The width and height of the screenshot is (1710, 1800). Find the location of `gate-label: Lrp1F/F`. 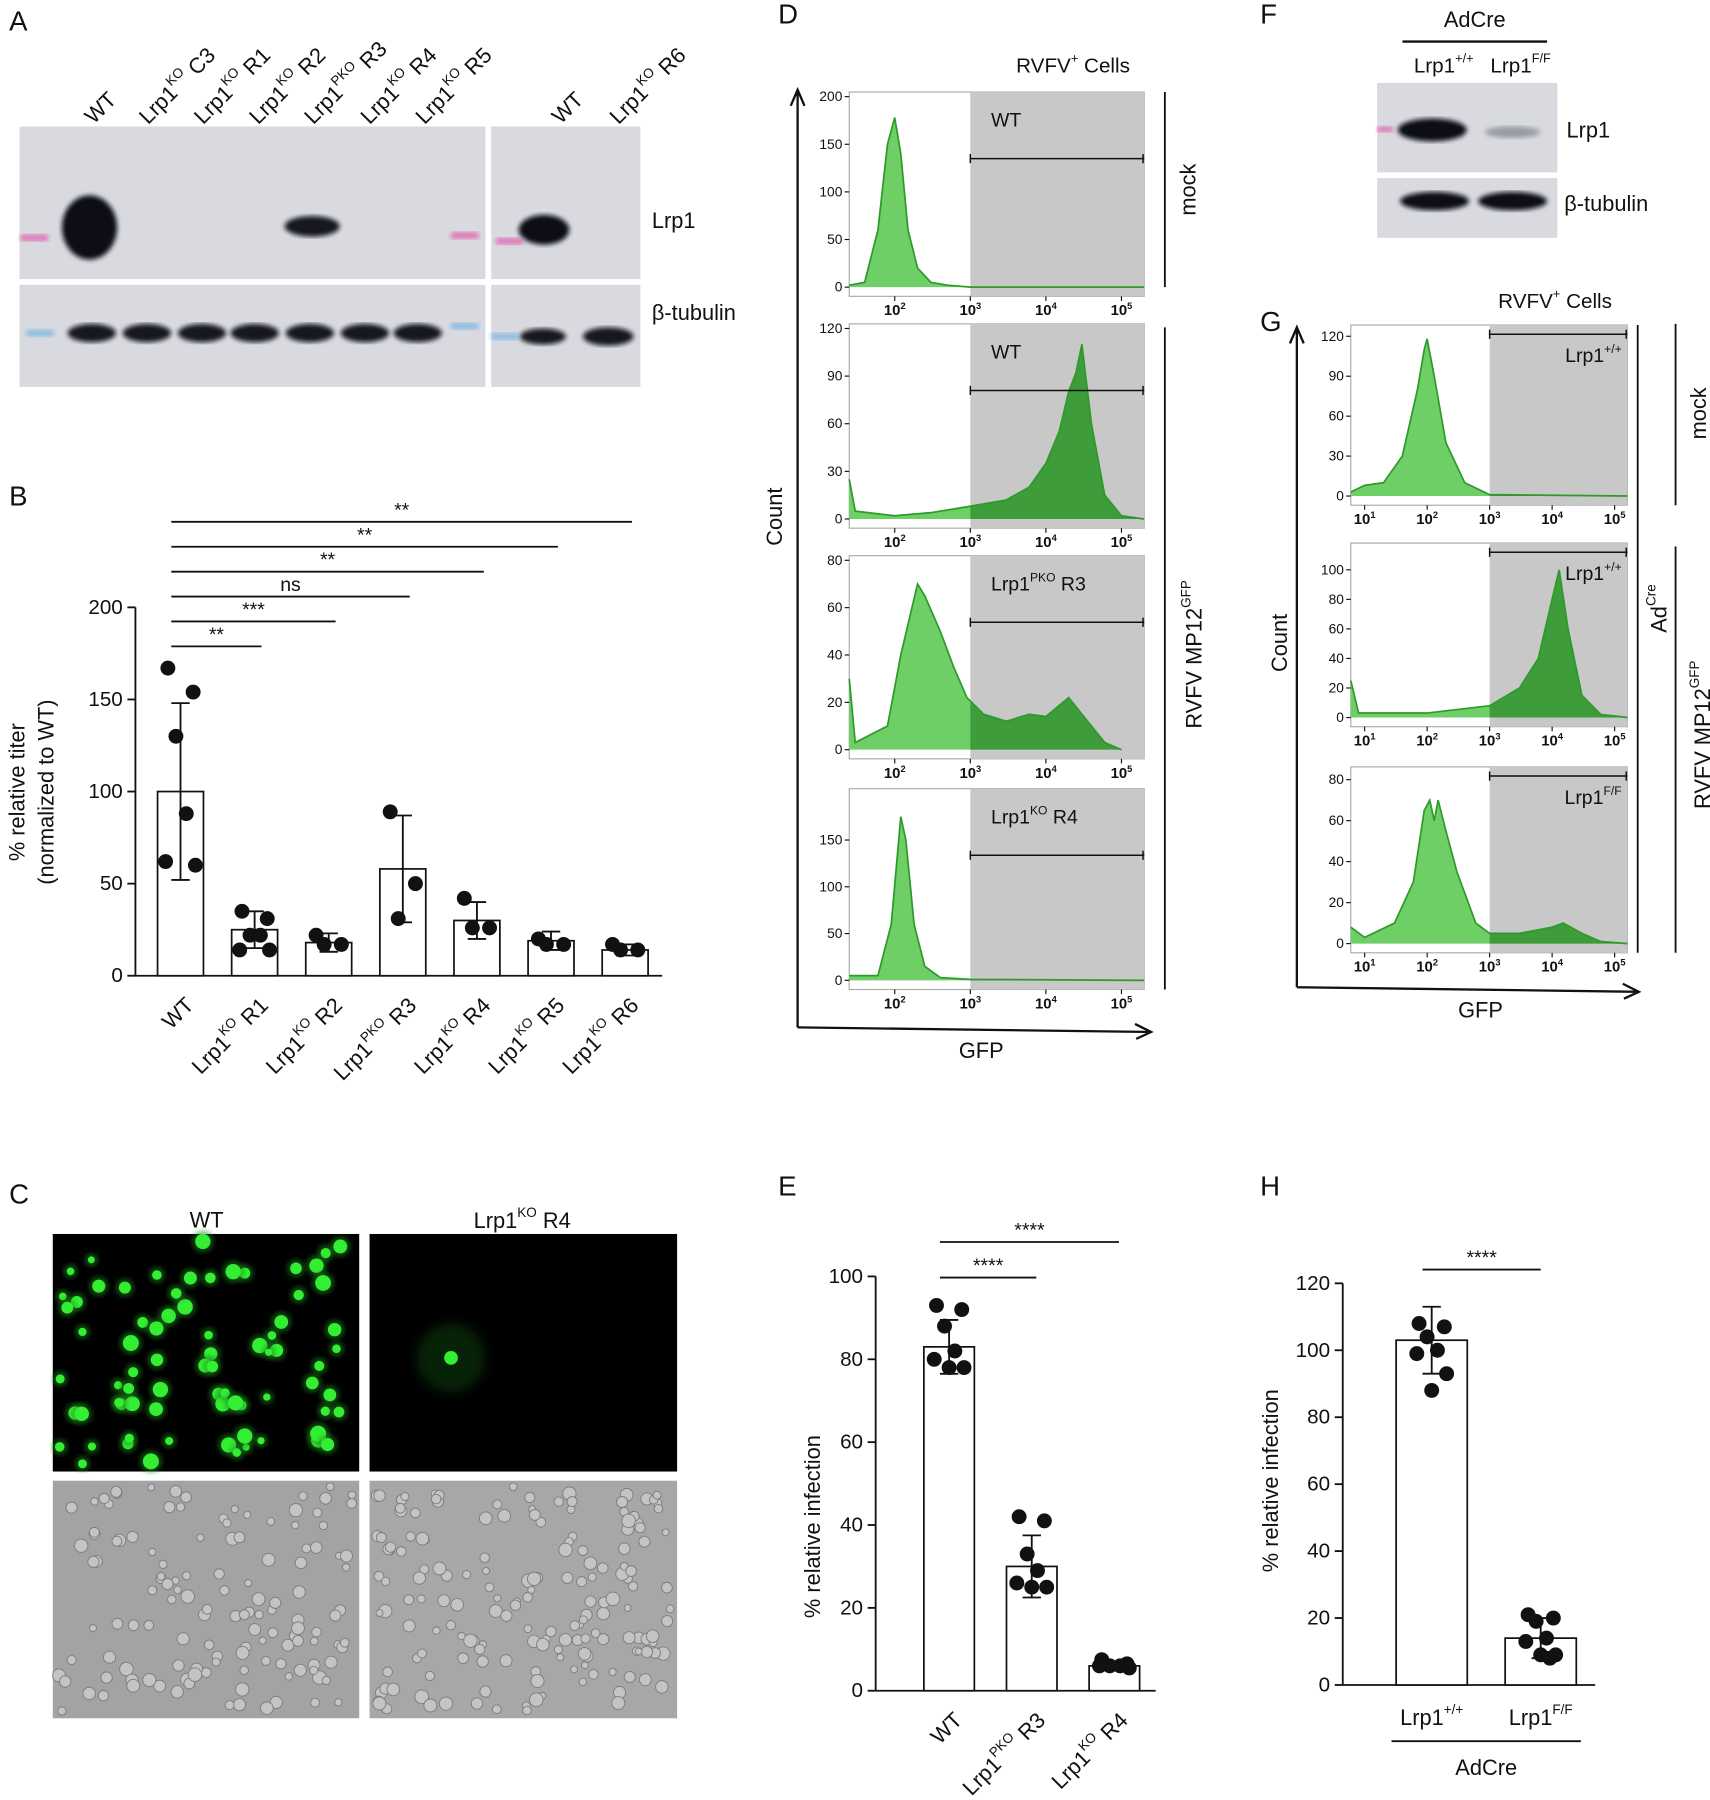

gate-label: Lrp1F/F is located at coordinates (1592, 796).